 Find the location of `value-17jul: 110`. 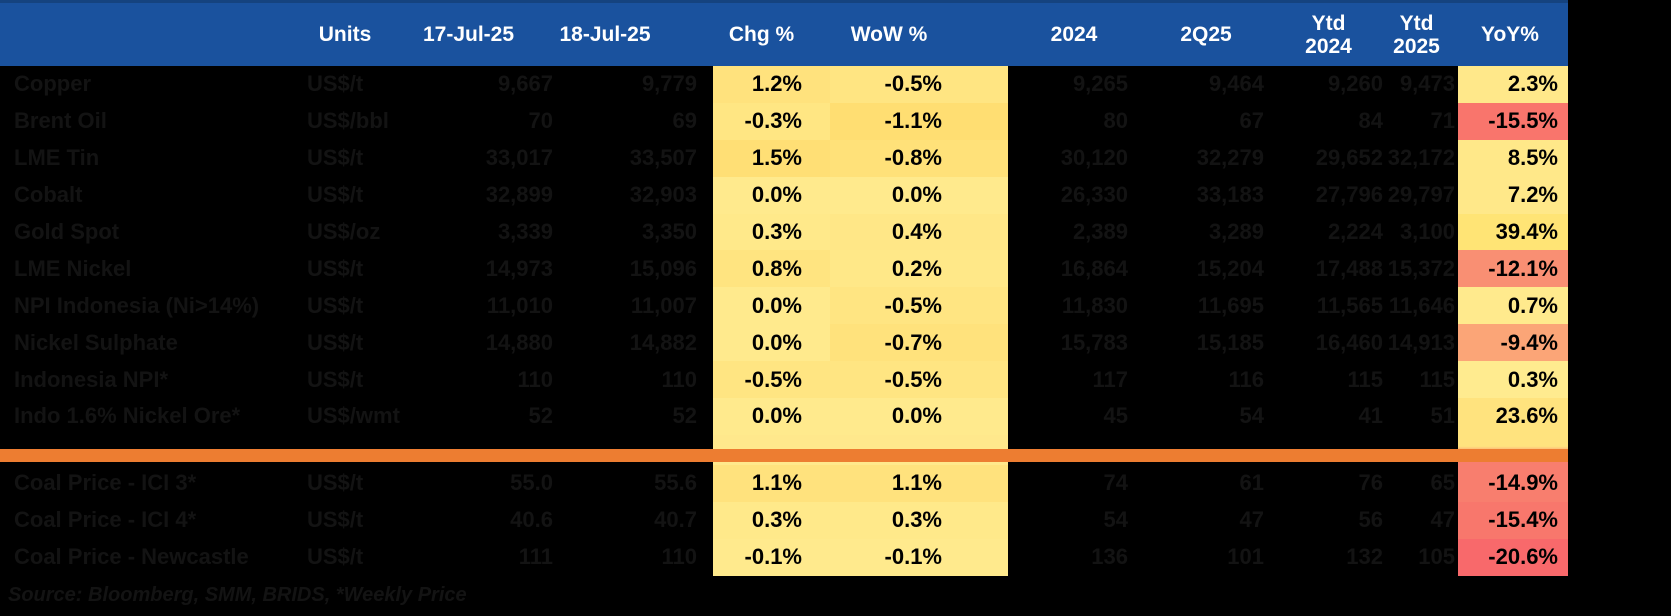

value-17jul: 110 is located at coordinates (535, 379).